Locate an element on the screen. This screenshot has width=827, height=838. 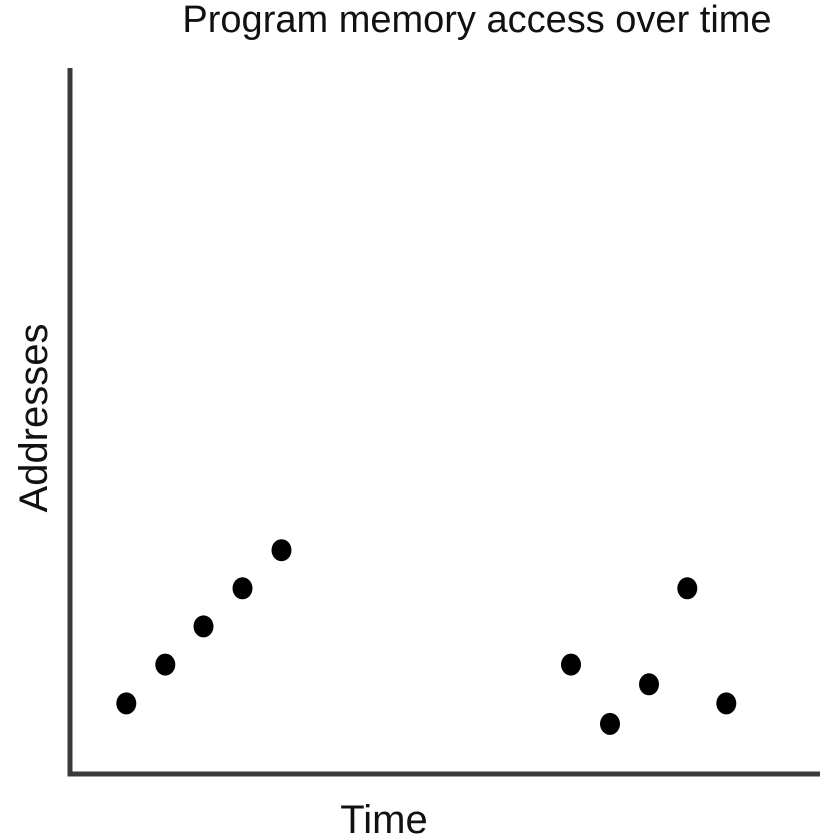
y-axis-label: Addresses is located at coordinates (34, 418).